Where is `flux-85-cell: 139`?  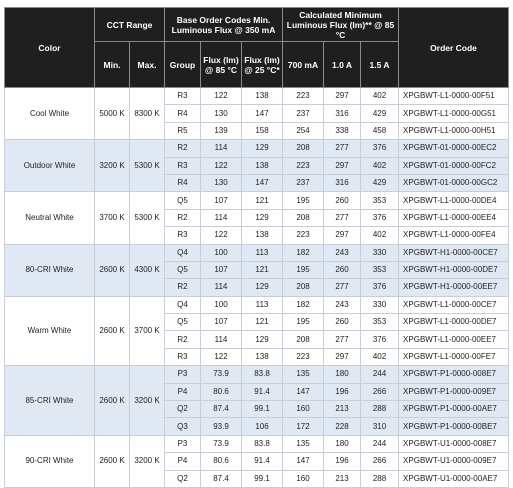
flux-85-cell: 139 is located at coordinates (221, 131).